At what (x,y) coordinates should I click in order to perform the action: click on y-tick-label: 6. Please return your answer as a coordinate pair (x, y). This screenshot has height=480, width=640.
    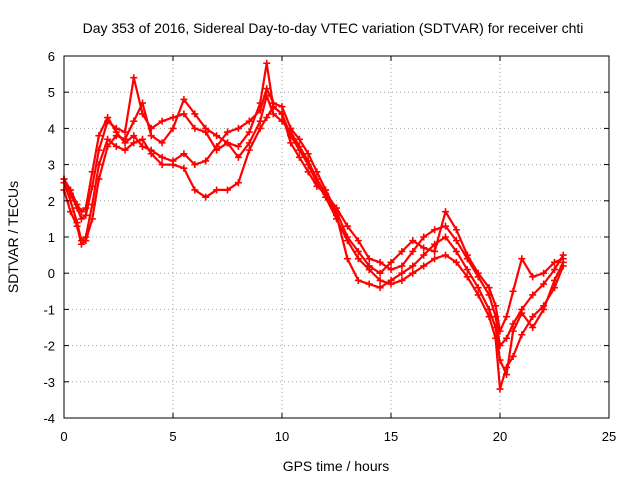
    Looking at the image, I should click on (51, 56).